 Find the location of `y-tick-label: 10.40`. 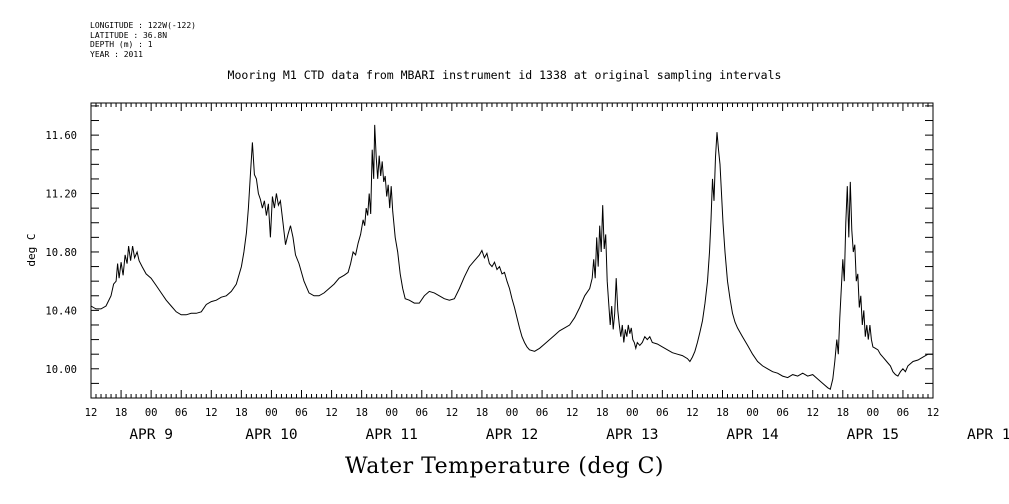

y-tick-label: 10.40 is located at coordinates (61, 311).